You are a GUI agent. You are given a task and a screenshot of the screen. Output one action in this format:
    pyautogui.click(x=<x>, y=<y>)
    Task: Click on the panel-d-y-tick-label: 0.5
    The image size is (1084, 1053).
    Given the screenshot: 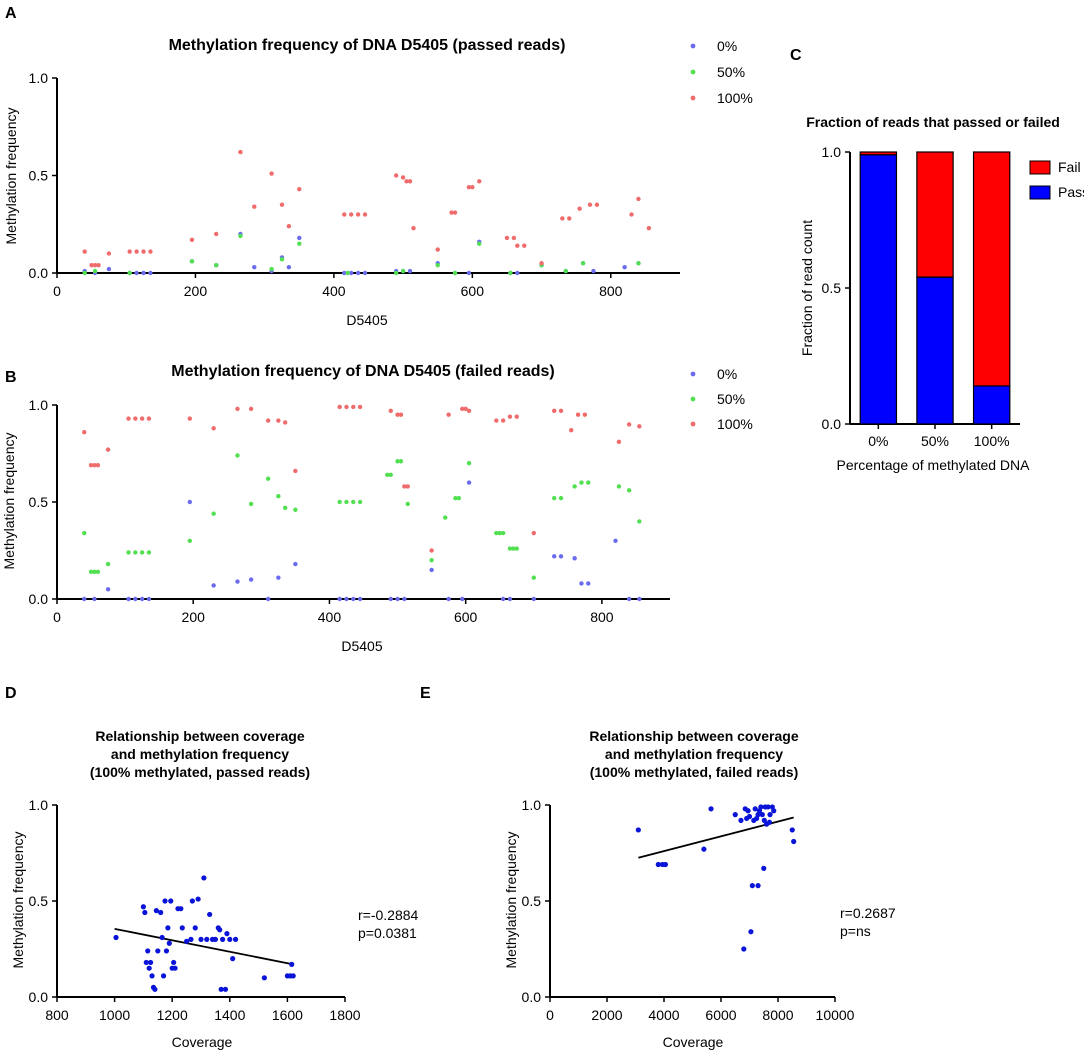 What is the action you would take?
    pyautogui.click(x=39, y=901)
    